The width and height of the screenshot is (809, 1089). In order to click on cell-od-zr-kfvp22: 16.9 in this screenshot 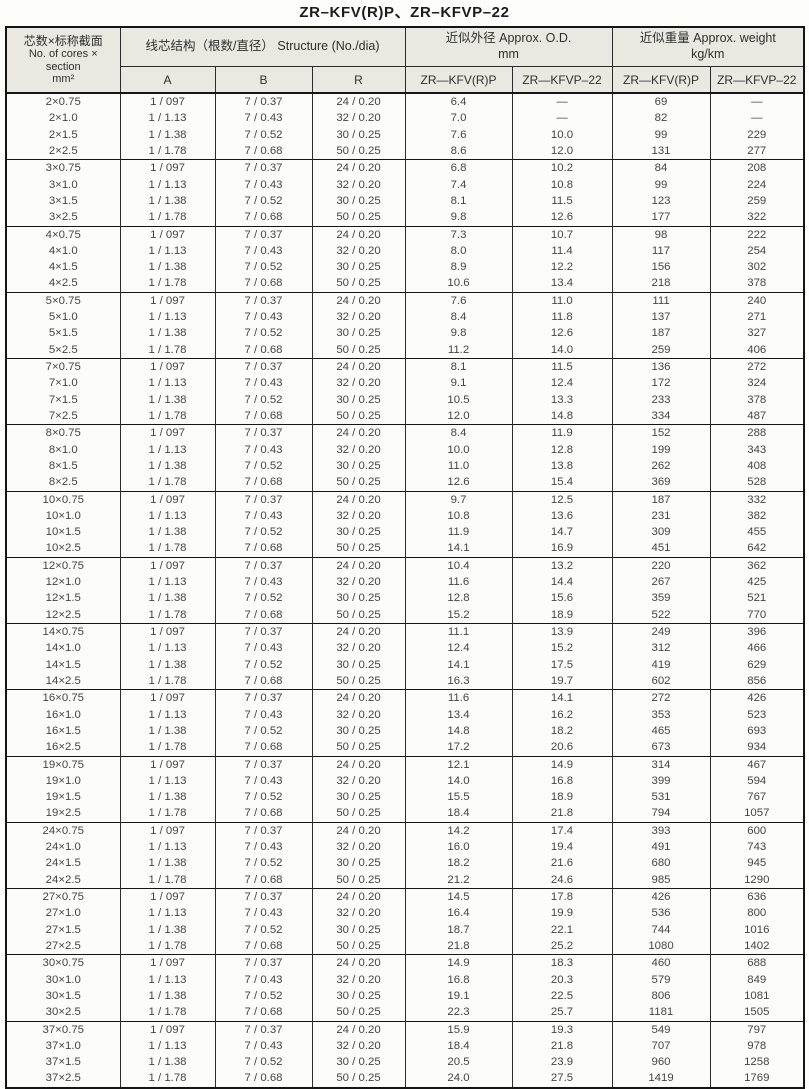, I will do `click(562, 549)`.